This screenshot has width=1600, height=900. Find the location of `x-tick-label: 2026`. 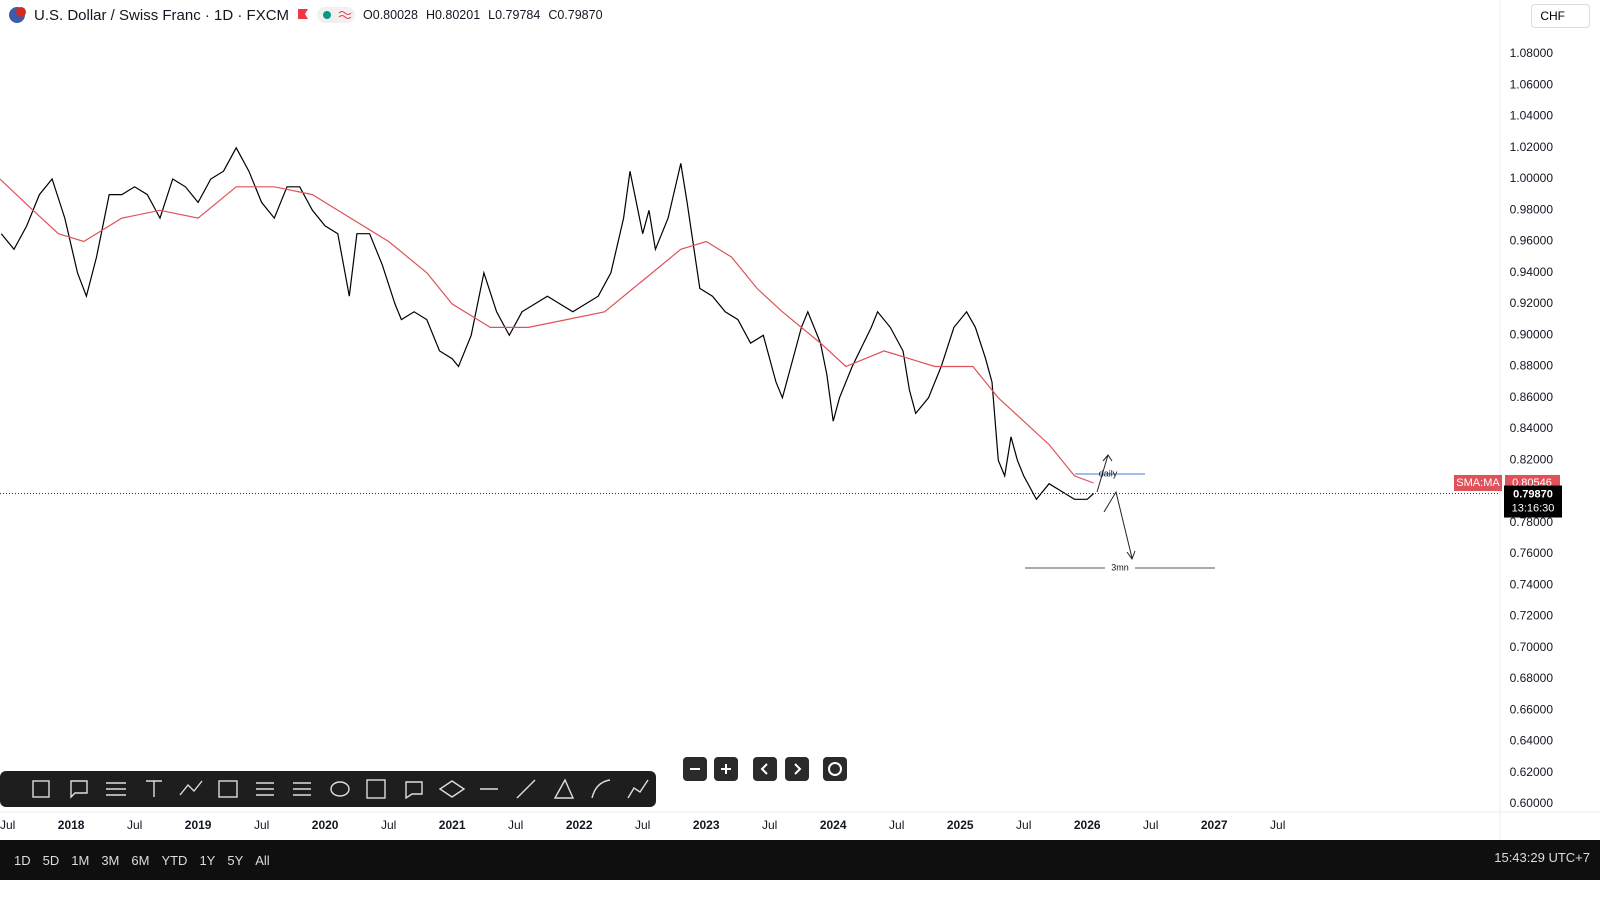

x-tick-label: 2026 is located at coordinates (1087, 825).